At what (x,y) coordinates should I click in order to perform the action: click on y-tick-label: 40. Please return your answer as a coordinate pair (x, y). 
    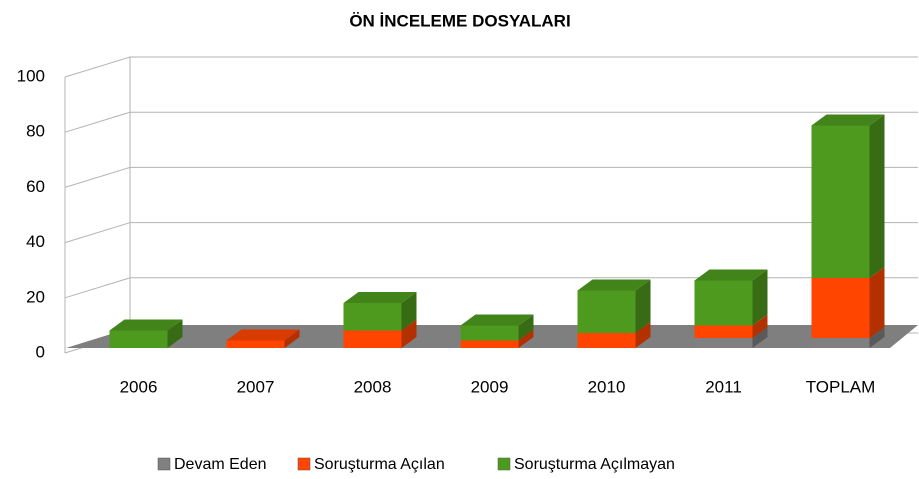
    Looking at the image, I should click on (35, 241).